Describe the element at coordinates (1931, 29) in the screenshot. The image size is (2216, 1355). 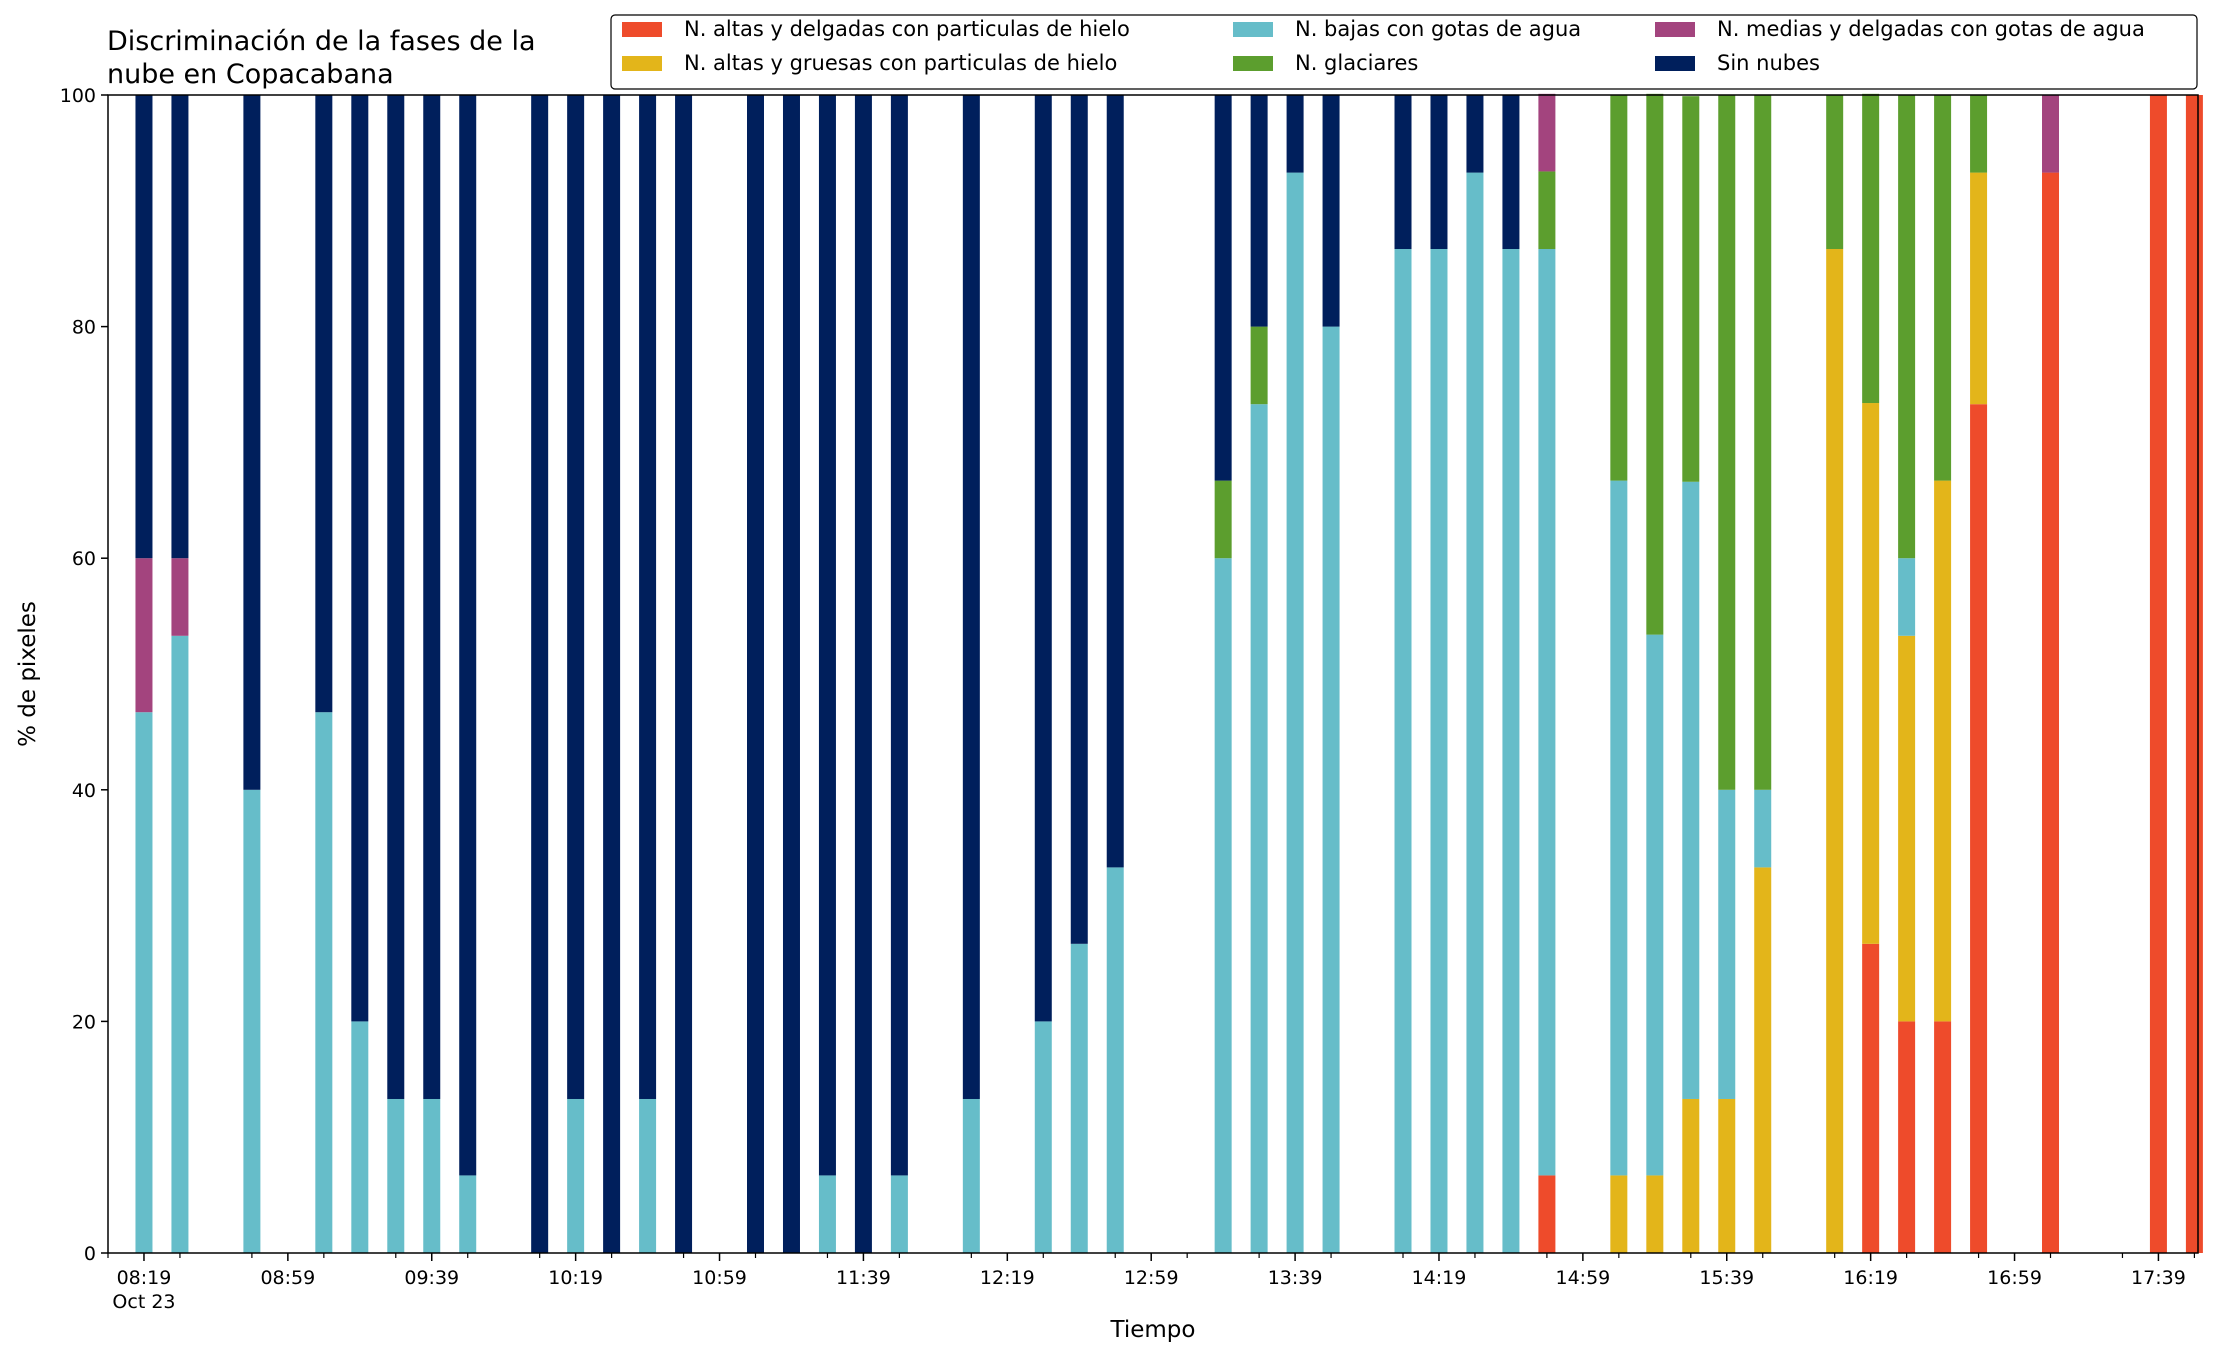
I see `legend-label: N. medias y delgadas con gotas de agua` at that location.